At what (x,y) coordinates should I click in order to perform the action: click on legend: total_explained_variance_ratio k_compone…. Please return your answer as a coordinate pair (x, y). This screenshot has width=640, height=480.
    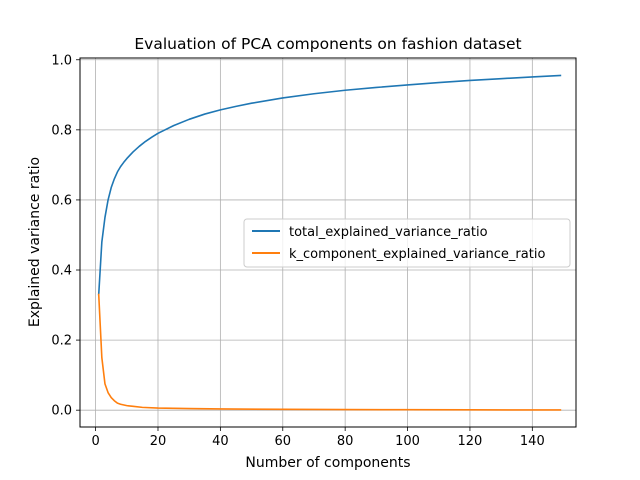
    Looking at the image, I should click on (407, 243).